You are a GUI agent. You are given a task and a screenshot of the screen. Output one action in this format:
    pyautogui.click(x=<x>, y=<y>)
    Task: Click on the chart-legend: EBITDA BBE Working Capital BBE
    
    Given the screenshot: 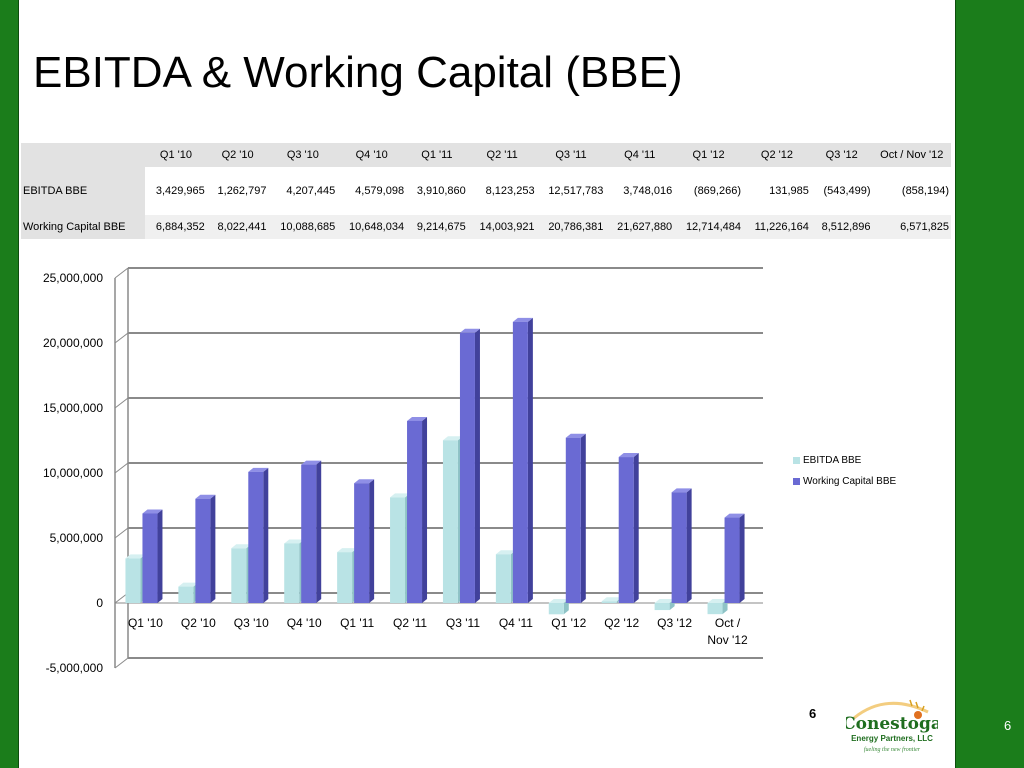 What is the action you would take?
    pyautogui.click(x=844, y=471)
    